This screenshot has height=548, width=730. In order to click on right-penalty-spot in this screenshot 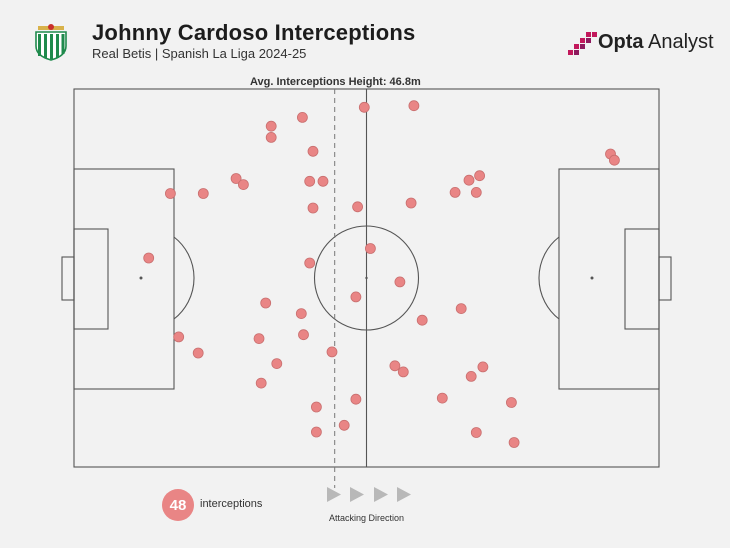, I will do `click(592, 278)`.